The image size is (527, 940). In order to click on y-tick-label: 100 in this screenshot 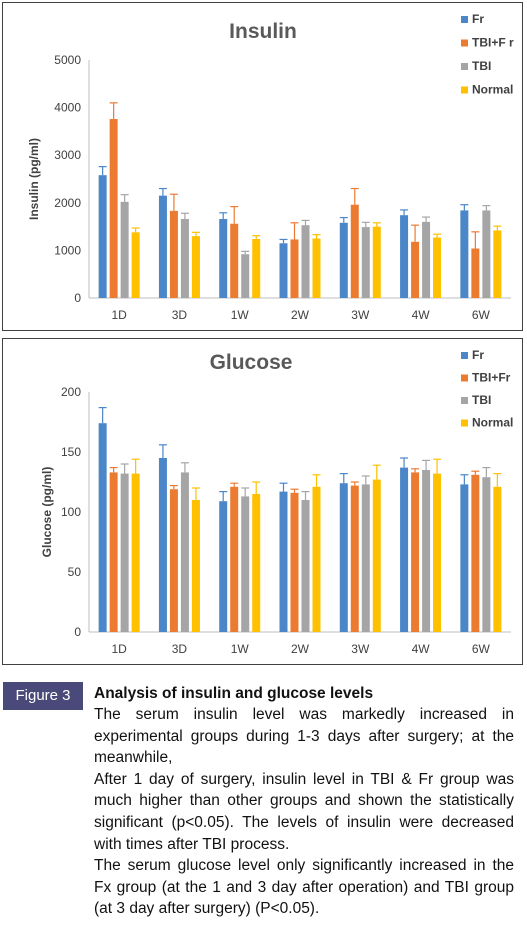, I will do `click(71, 512)`.